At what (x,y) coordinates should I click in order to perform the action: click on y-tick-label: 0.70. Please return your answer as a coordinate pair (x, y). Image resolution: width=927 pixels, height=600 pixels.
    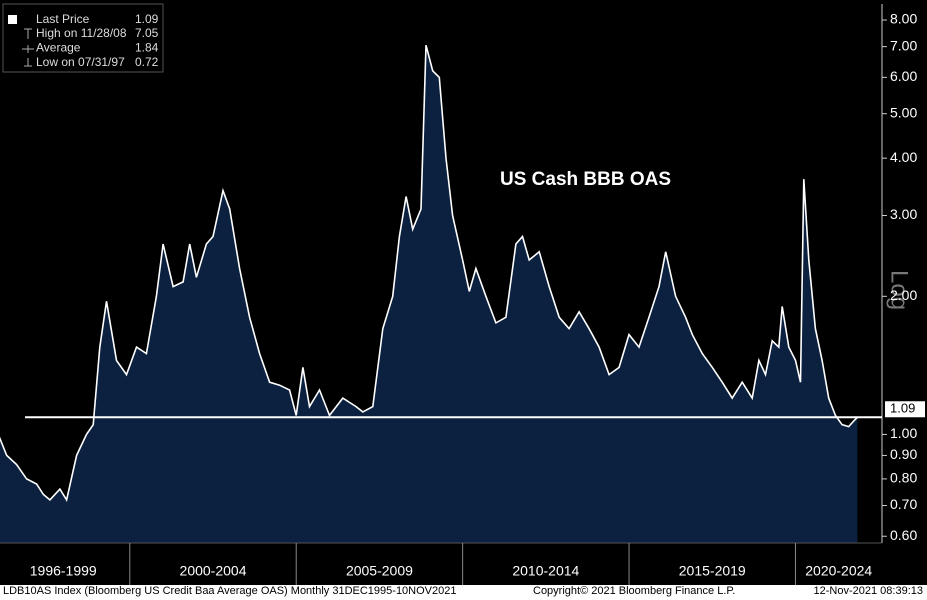
    Looking at the image, I should click on (903, 504).